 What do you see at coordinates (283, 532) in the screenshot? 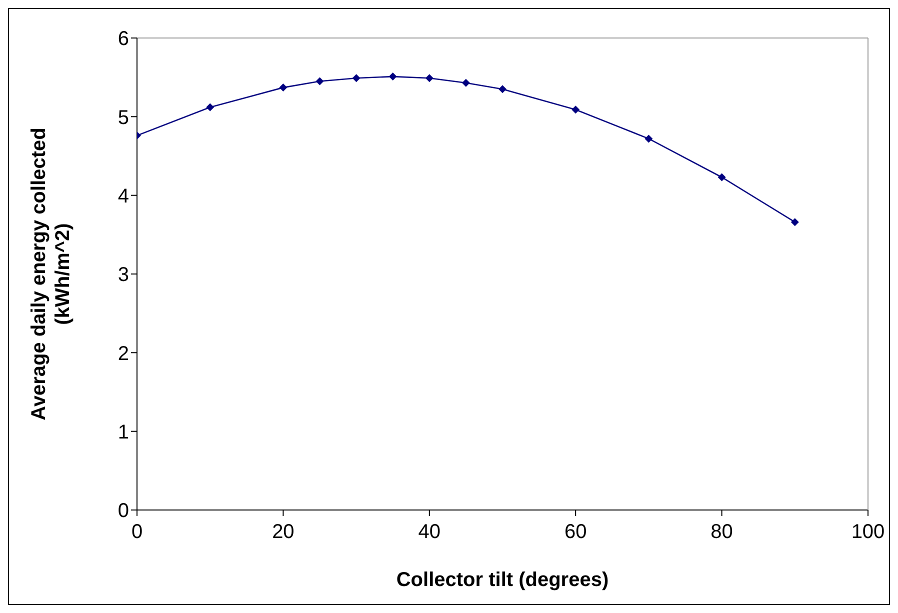
I see `x-tick-label: 20` at bounding box center [283, 532].